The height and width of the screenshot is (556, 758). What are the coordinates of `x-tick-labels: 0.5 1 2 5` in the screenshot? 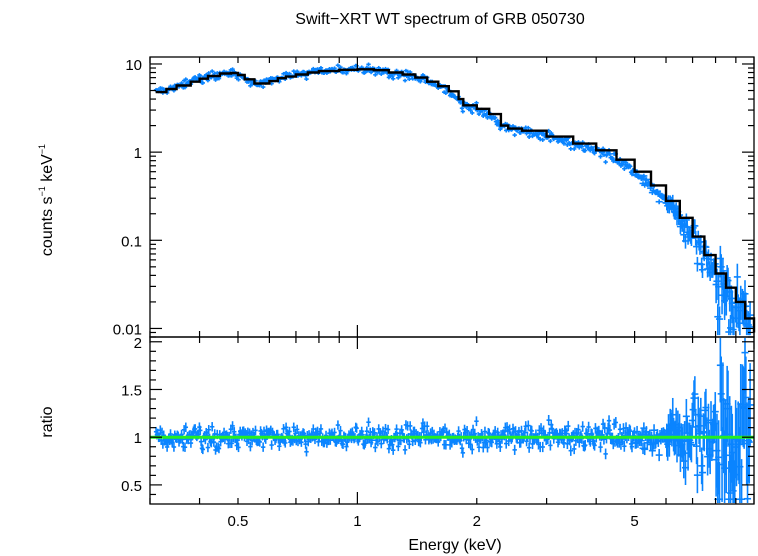 It's located at (433, 521).